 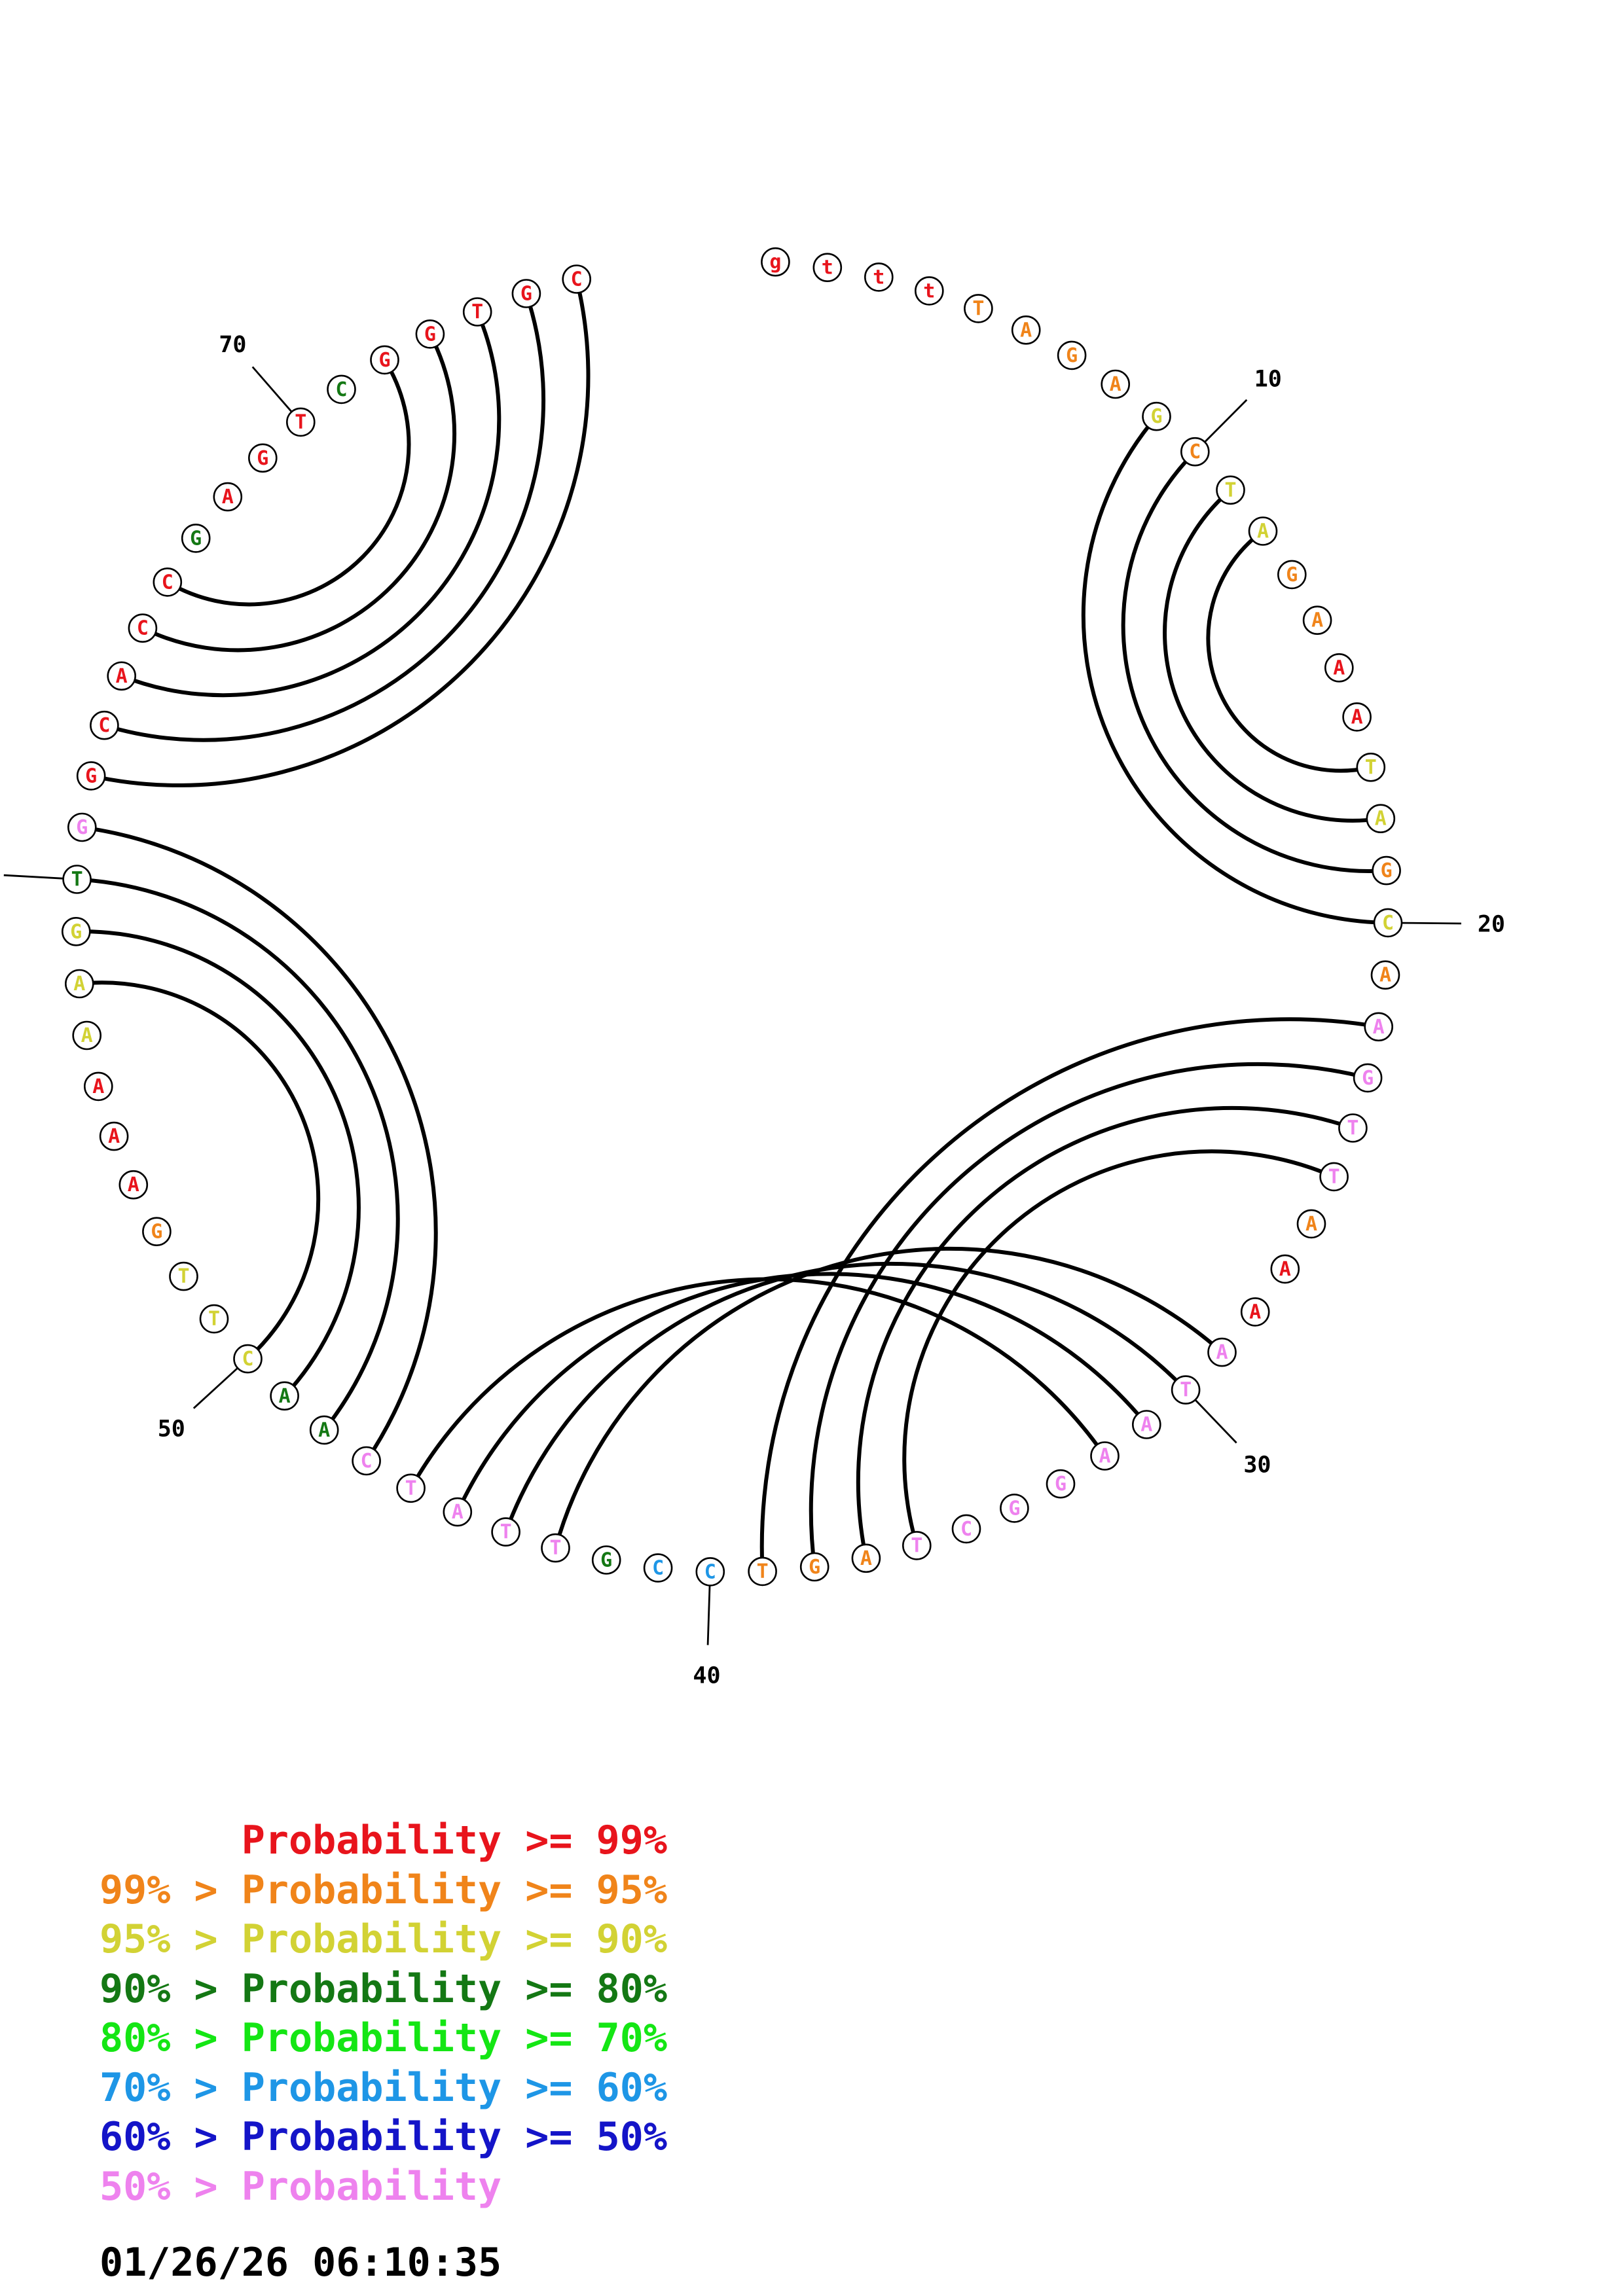 I want to click on nucleotide-18: A, so click(x=1381, y=819).